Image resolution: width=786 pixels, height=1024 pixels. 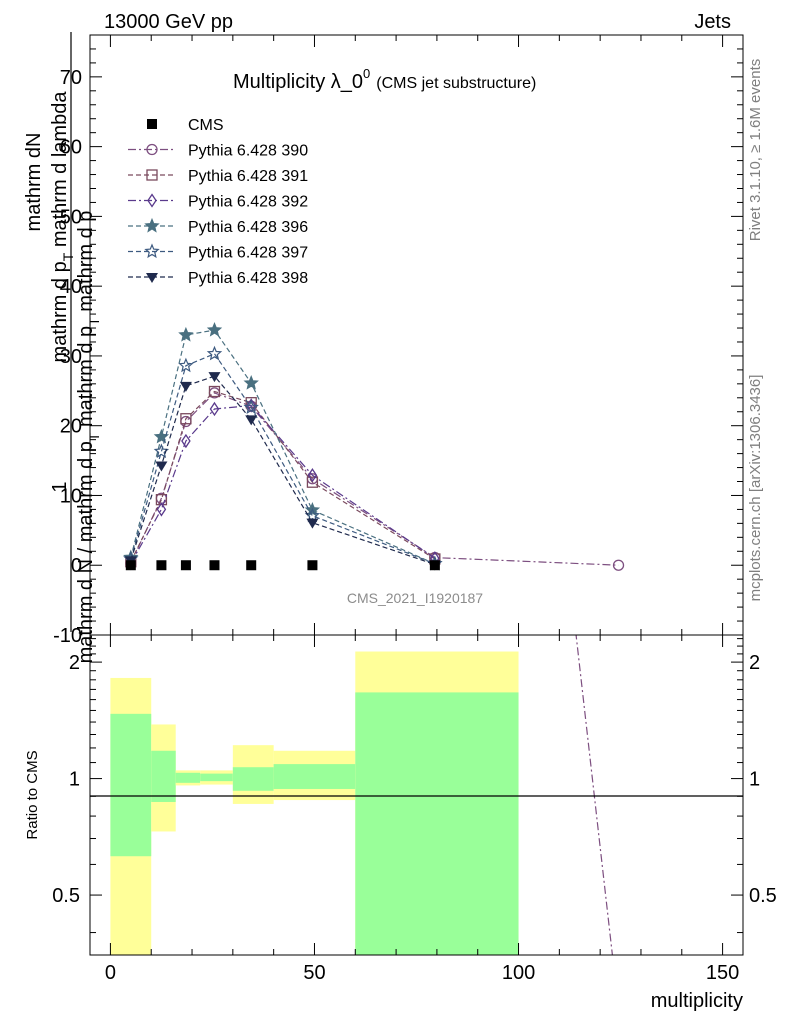 I want to click on y-label-upper: mathrm d pT mathrm d lambda, so click(x=62, y=227).